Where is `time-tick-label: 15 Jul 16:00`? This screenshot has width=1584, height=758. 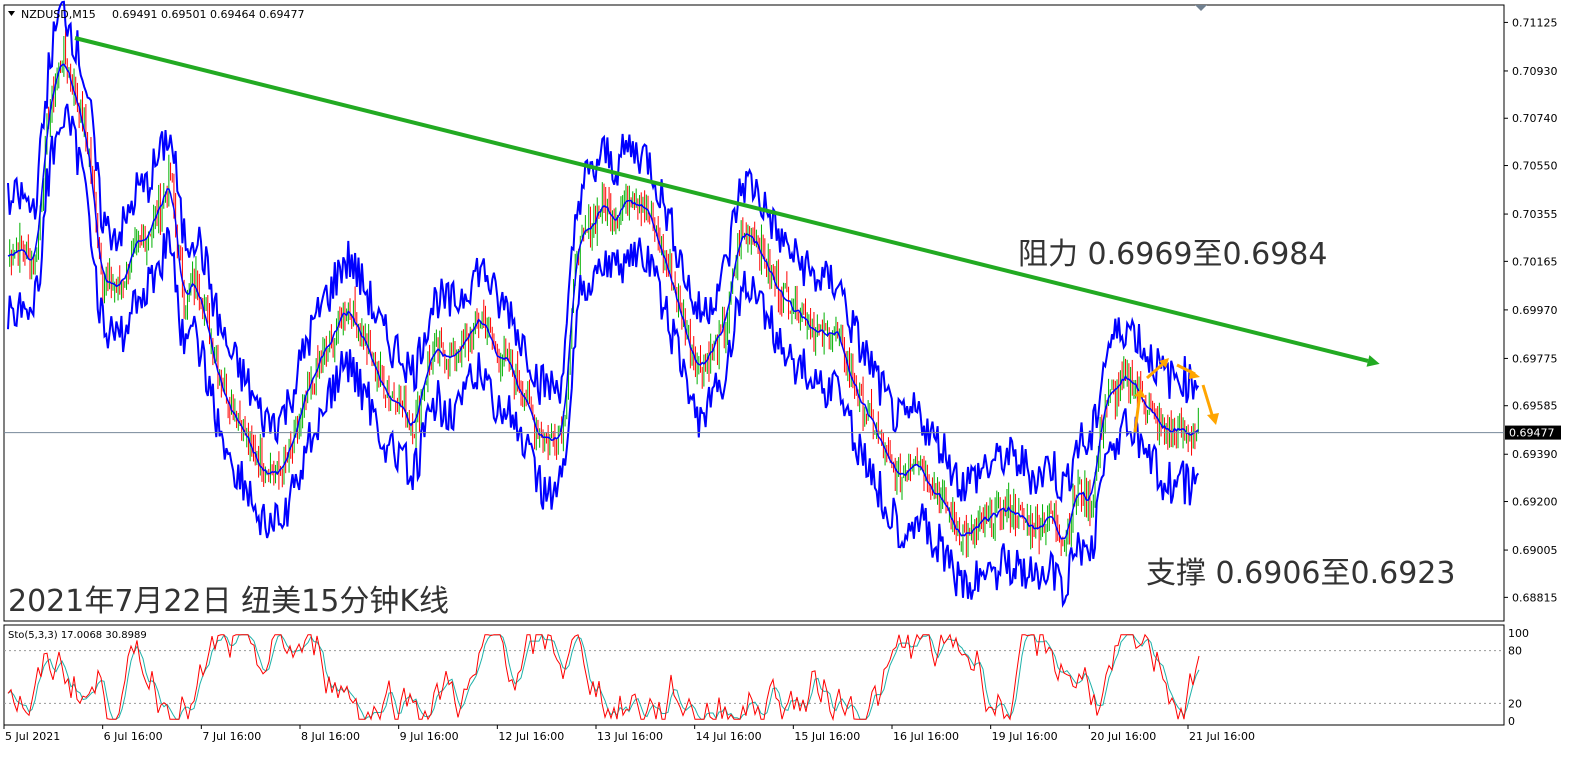 time-tick-label: 15 Jul 16:00 is located at coordinates (827, 736).